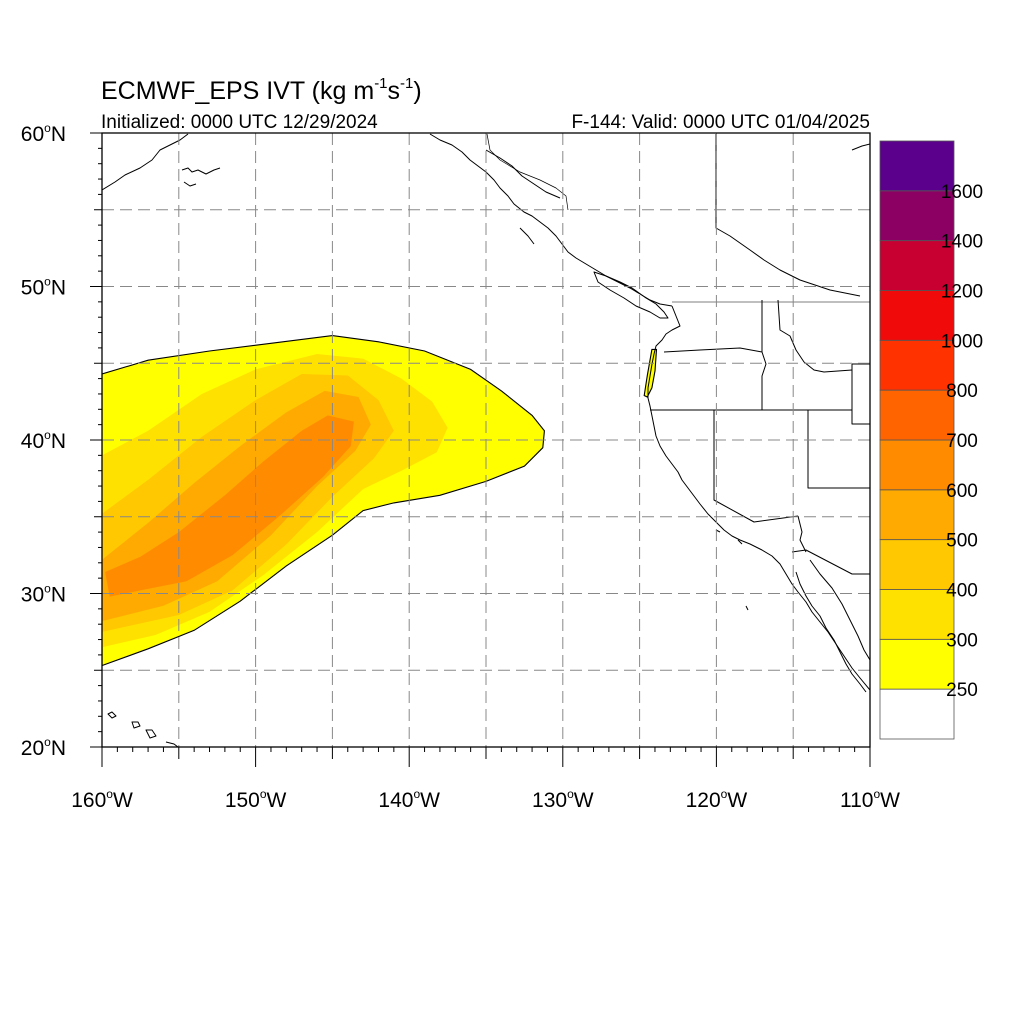 This screenshot has width=1024, height=1024. I want to click on colorbar-label-400: 400, so click(962, 591).